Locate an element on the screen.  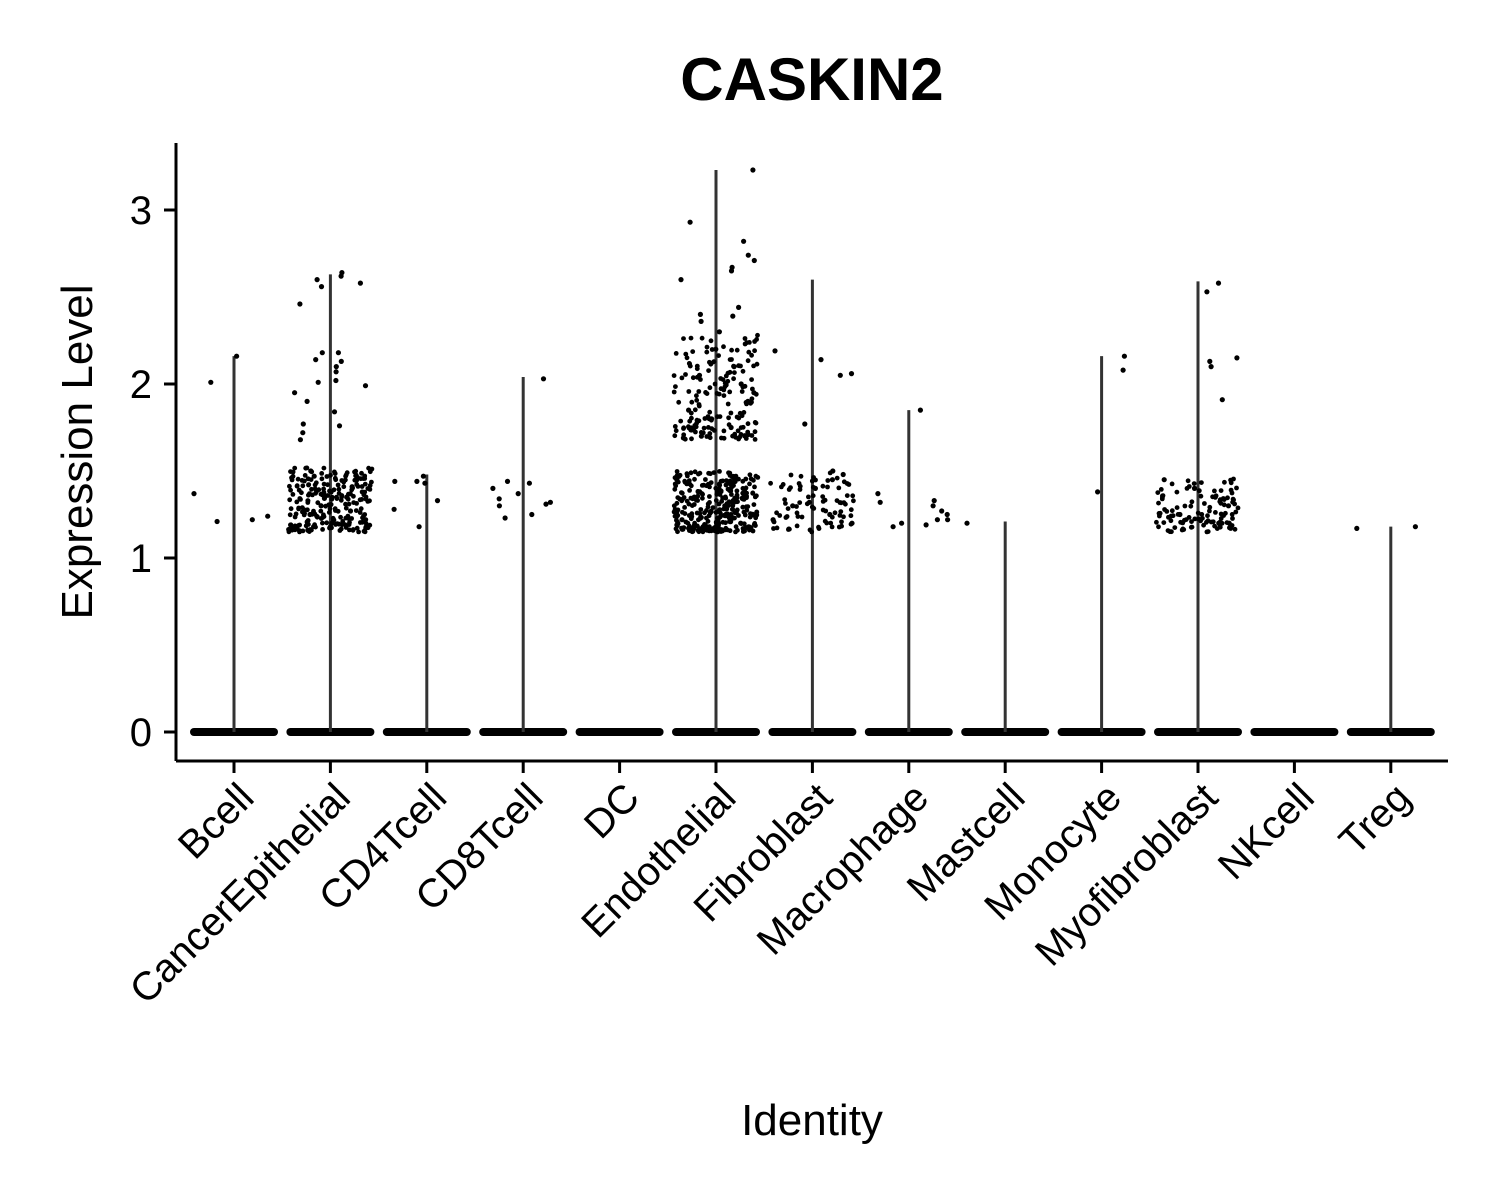
chart-title: CASKIN2 is located at coordinates (811, 79).